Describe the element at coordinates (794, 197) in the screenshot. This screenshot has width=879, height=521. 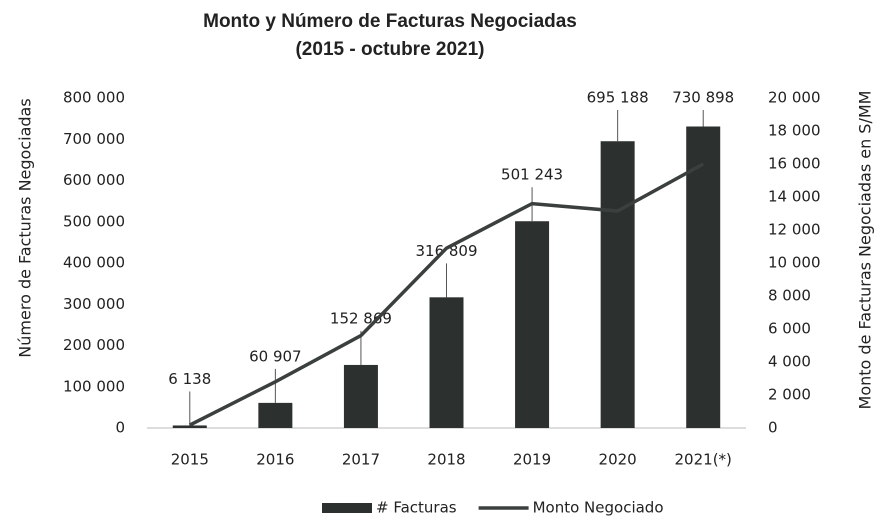
I see `y2-tick-label: 14 000` at that location.